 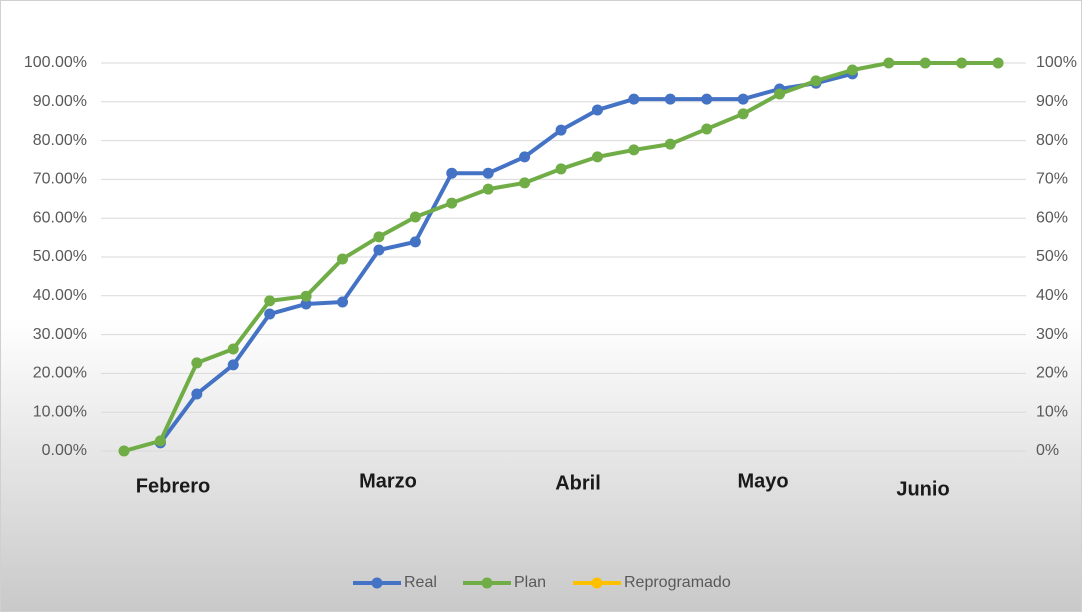 I want to click on y-tick-label: 10.00%, so click(x=60, y=411).